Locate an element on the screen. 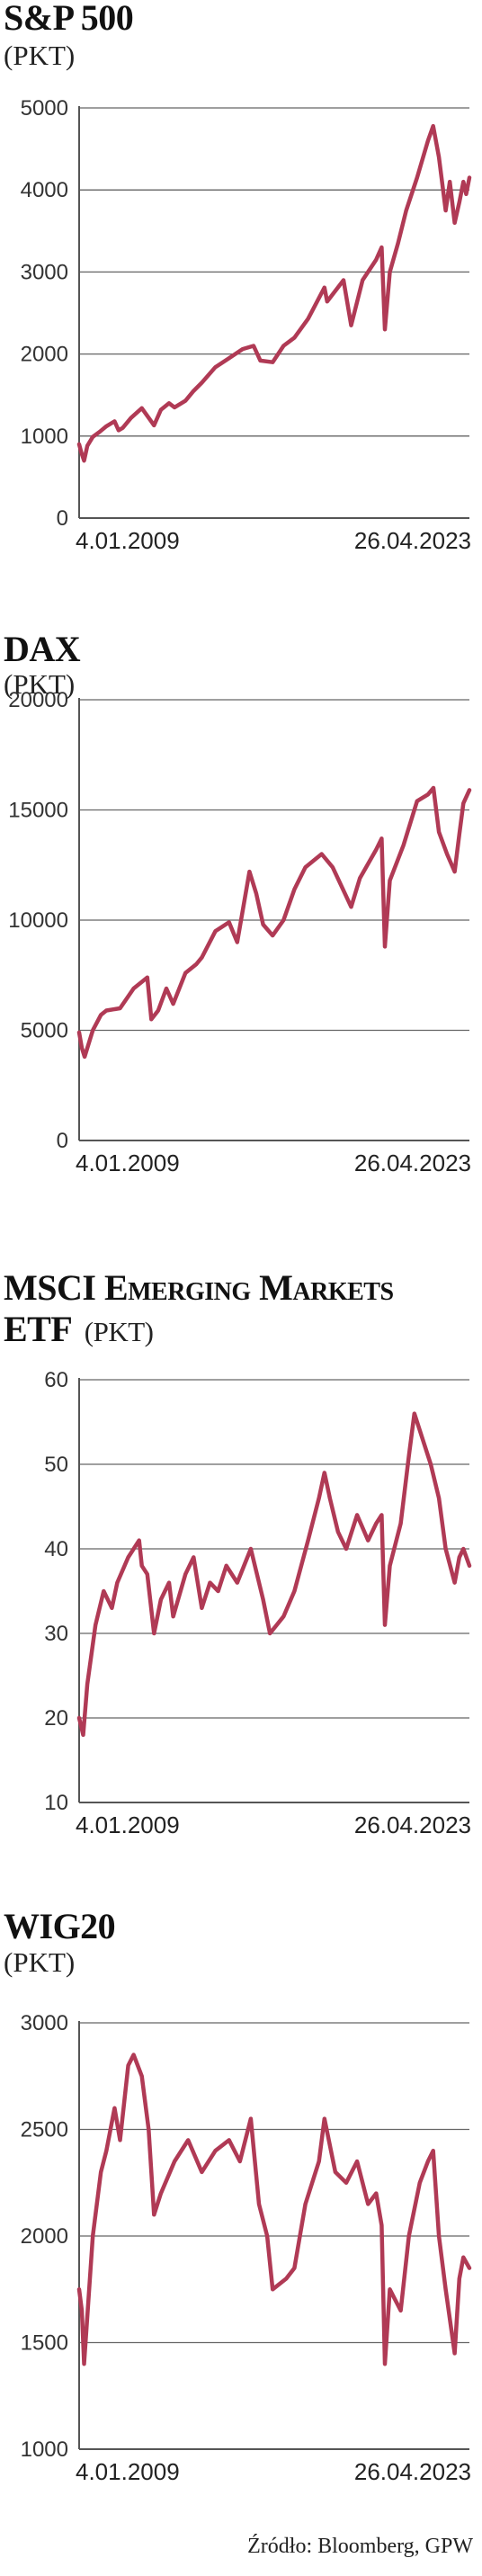  y-tick-label: 4000 is located at coordinates (44, 190).